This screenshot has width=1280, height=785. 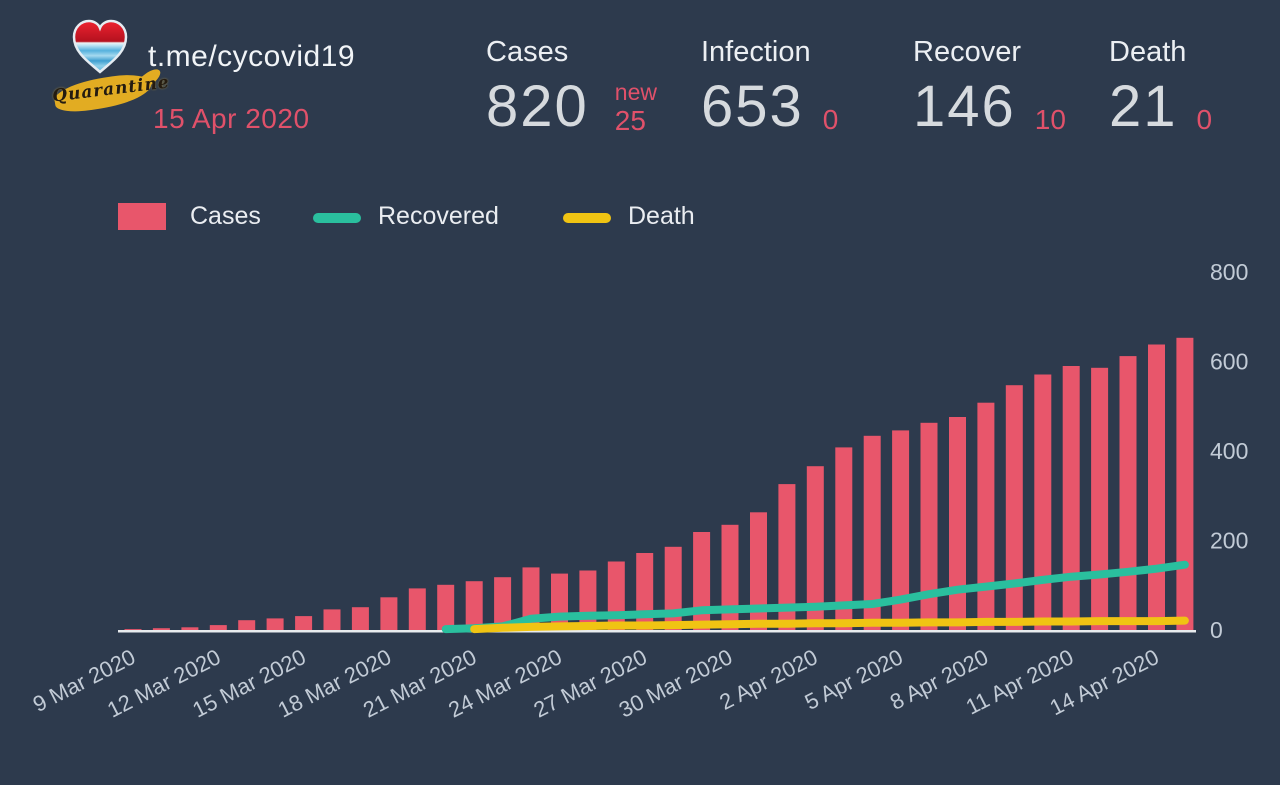 What do you see at coordinates (702, 581) in the screenshot?
I see `bar-29-Mar-2020` at bounding box center [702, 581].